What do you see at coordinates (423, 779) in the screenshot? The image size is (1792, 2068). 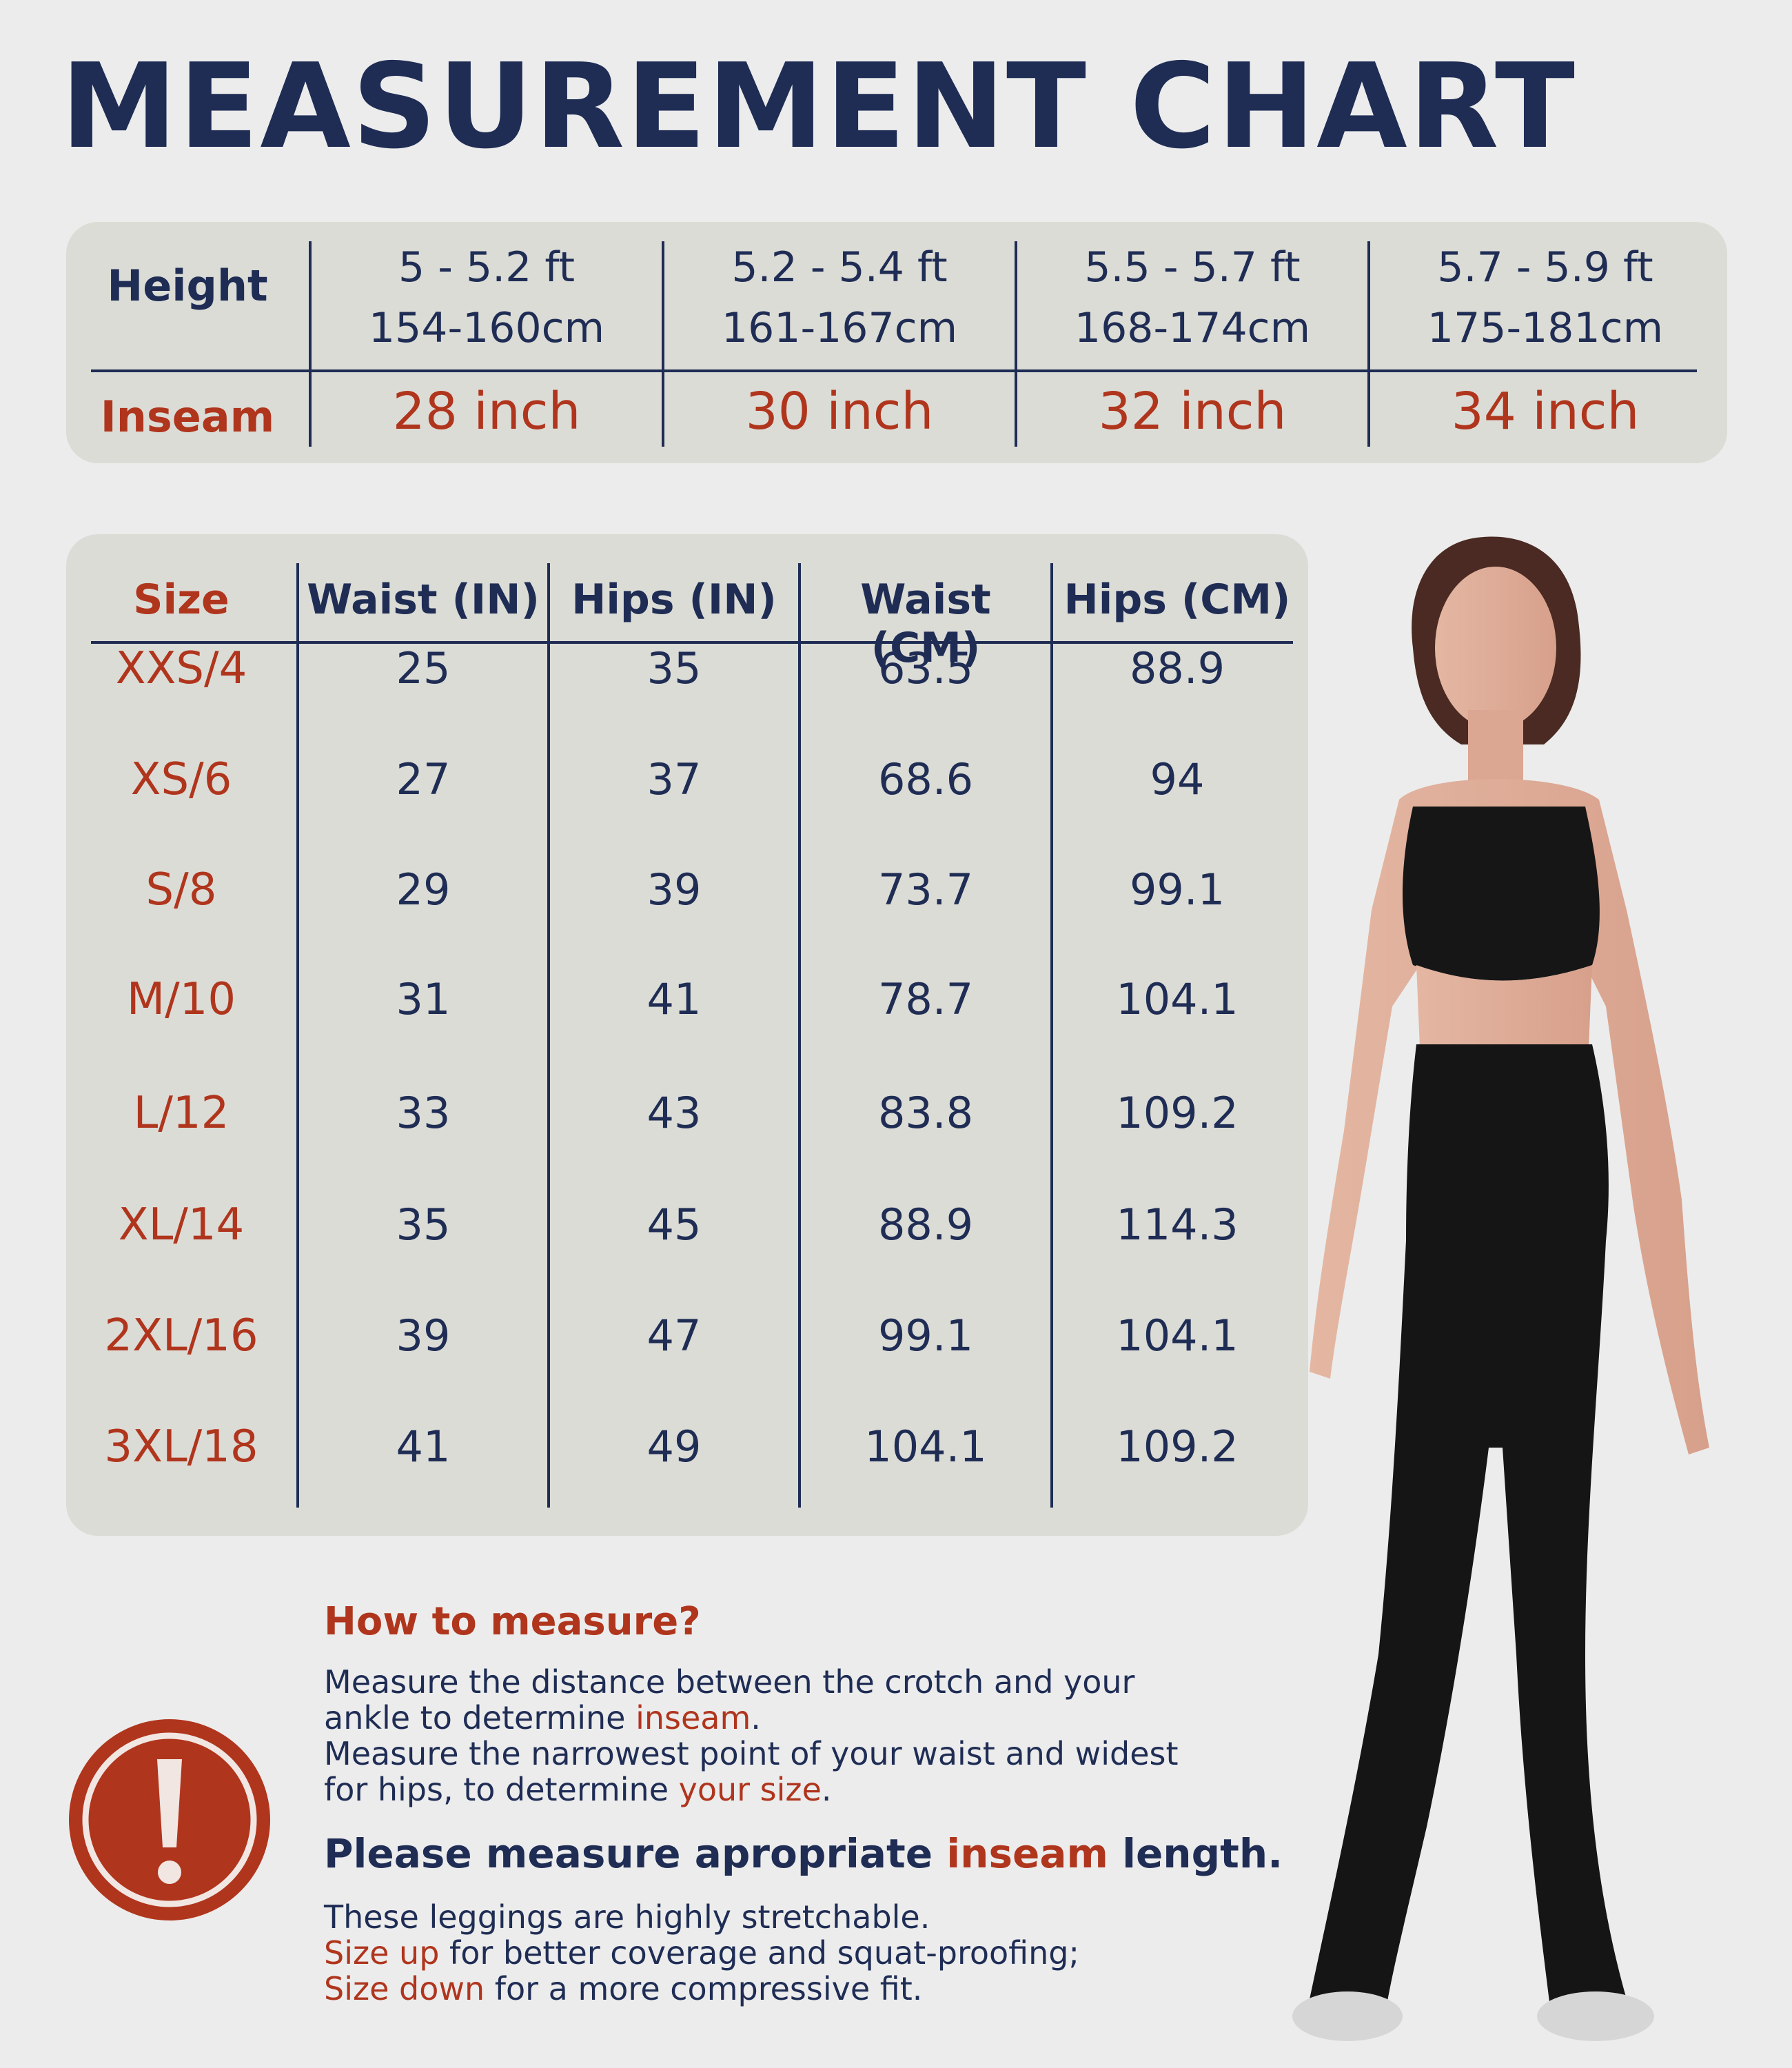 I see `waist-in-cell: 27` at bounding box center [423, 779].